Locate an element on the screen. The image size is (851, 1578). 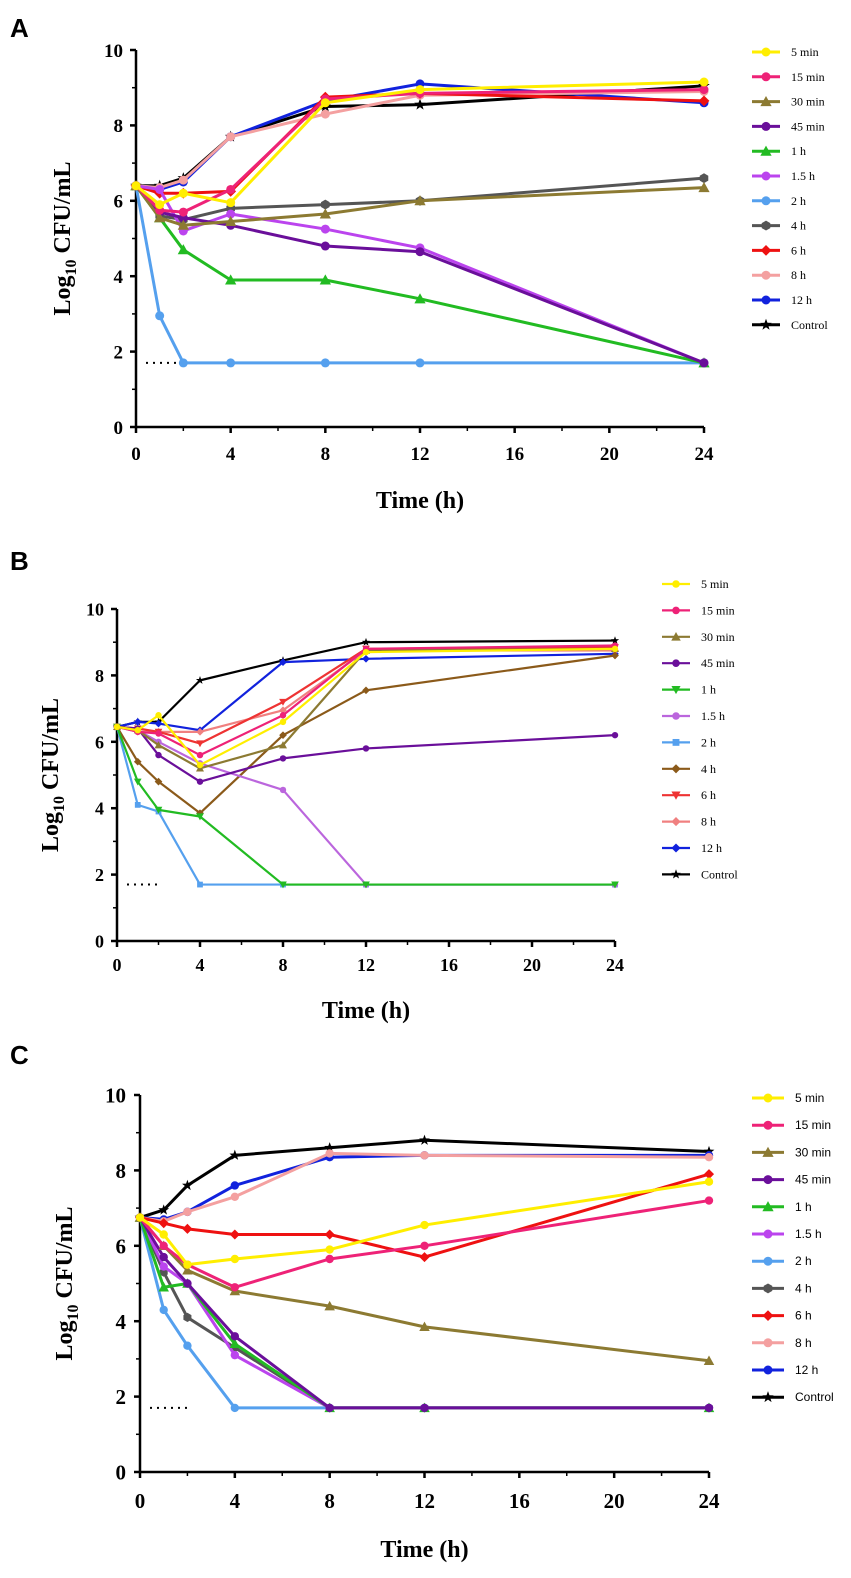
legend-item-8-h: 8 h is located at coordinates (782, 1343).